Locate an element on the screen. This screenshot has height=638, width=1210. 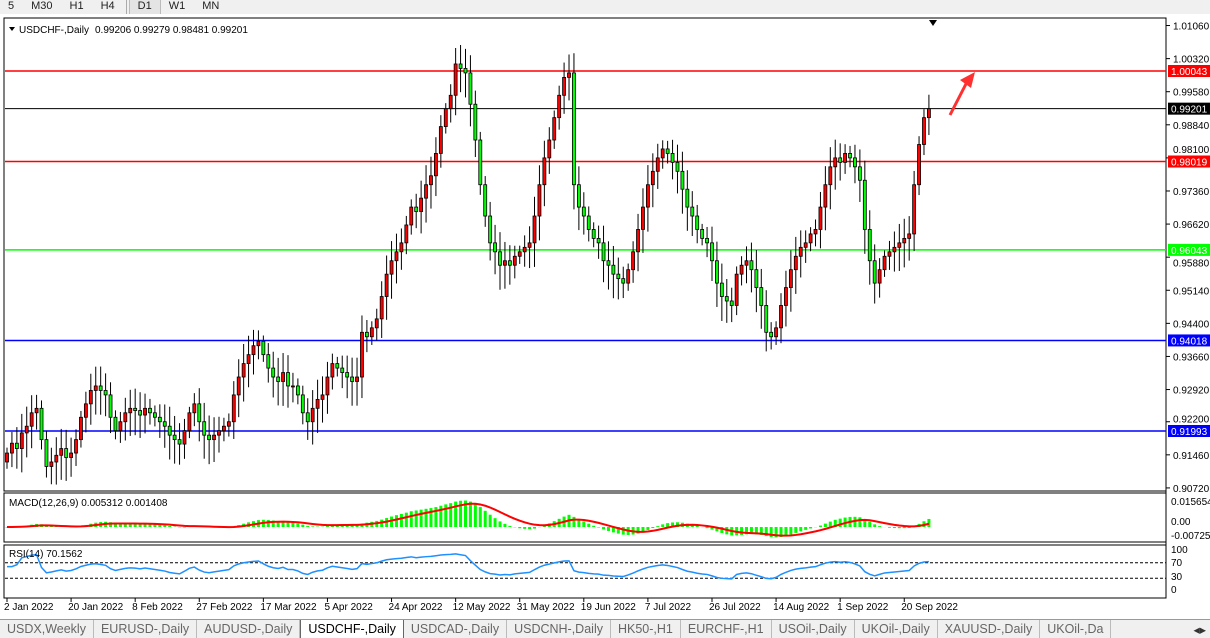
chart-tab: HK50-,H1 is located at coordinates (646, 629).